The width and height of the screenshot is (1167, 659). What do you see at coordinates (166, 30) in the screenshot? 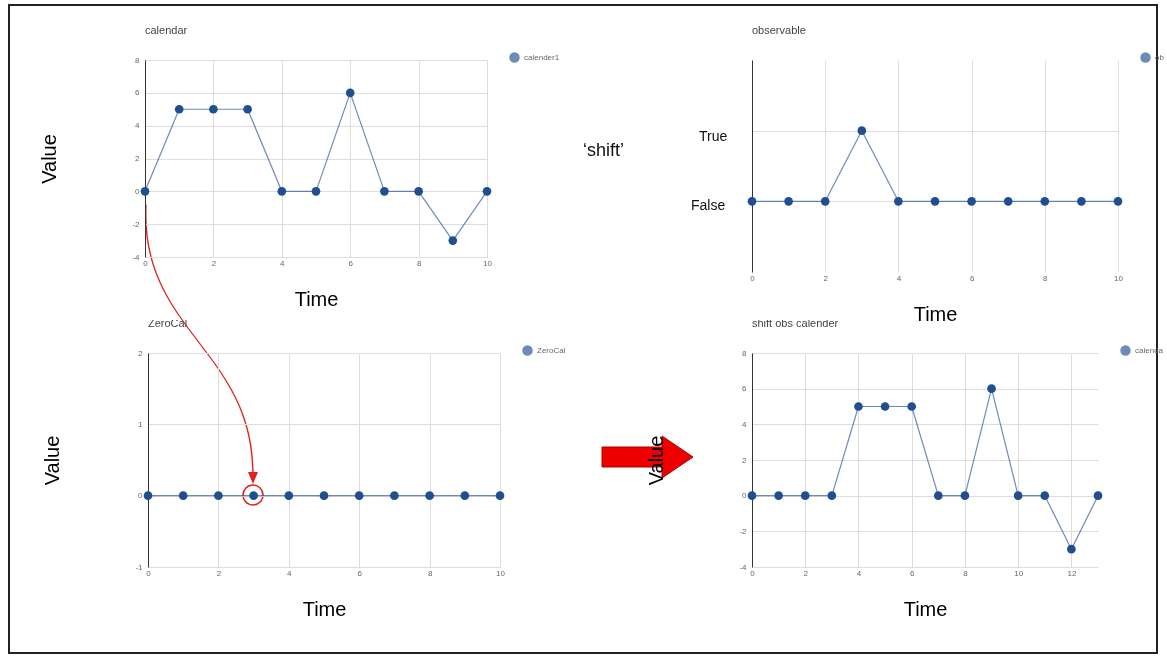
I see `chart-title: calendar` at bounding box center [166, 30].